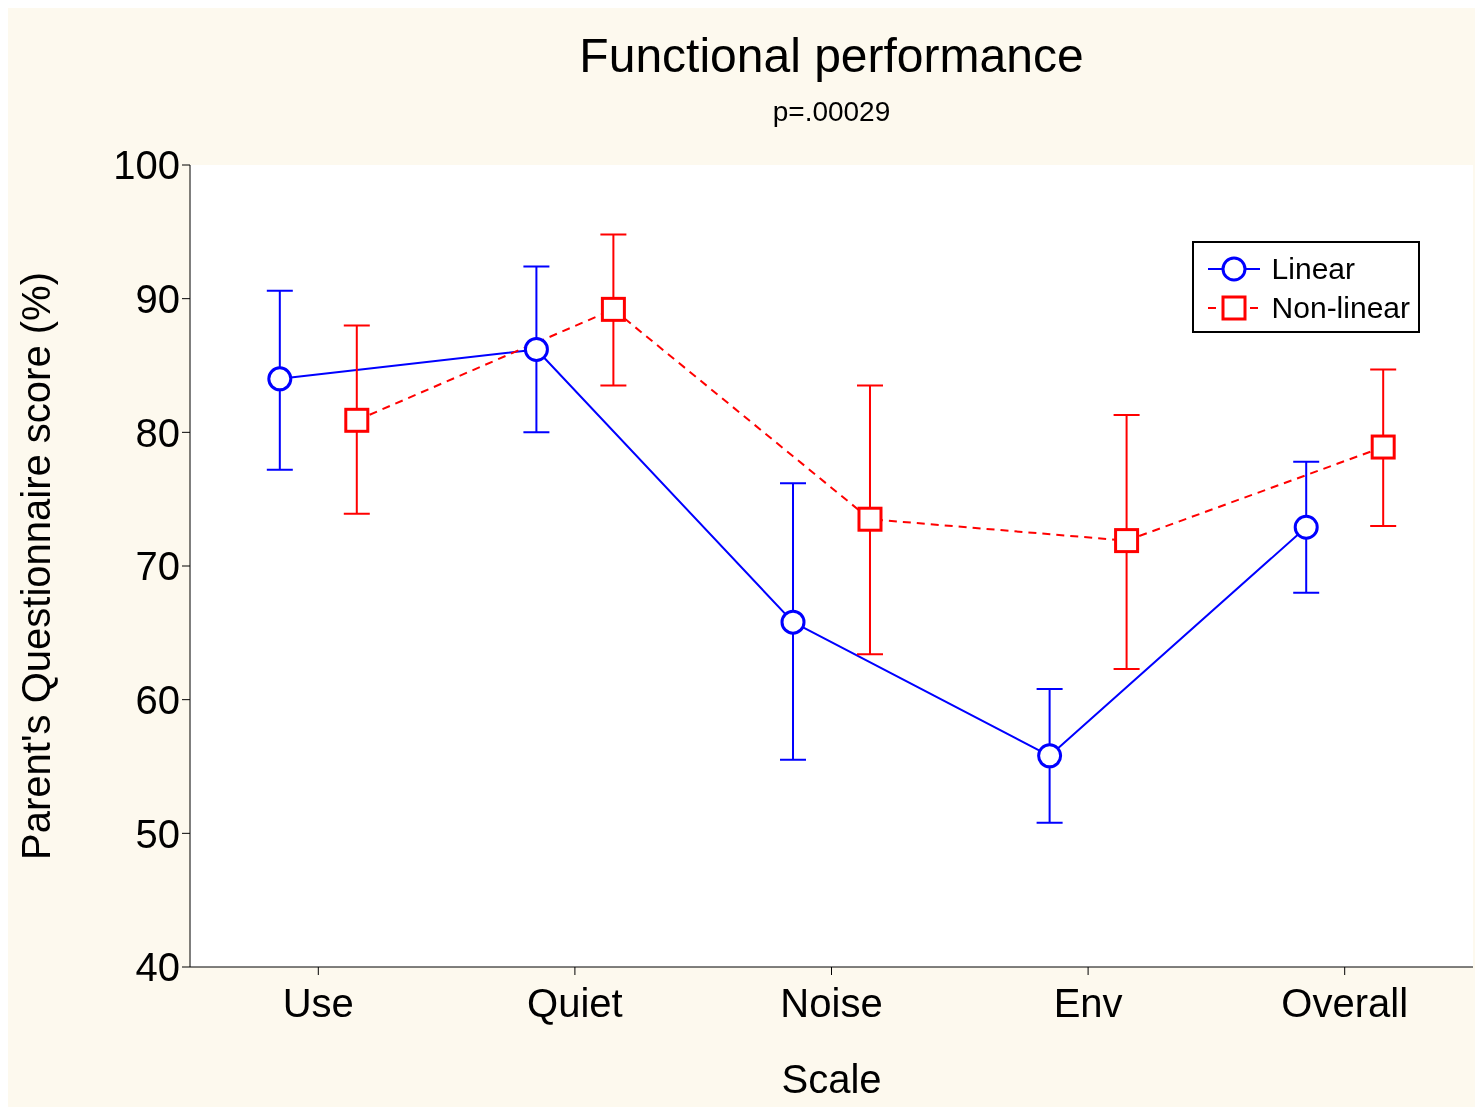 The image size is (1483, 1115). I want to click on x-tick-label: Overall, so click(1345, 1003).